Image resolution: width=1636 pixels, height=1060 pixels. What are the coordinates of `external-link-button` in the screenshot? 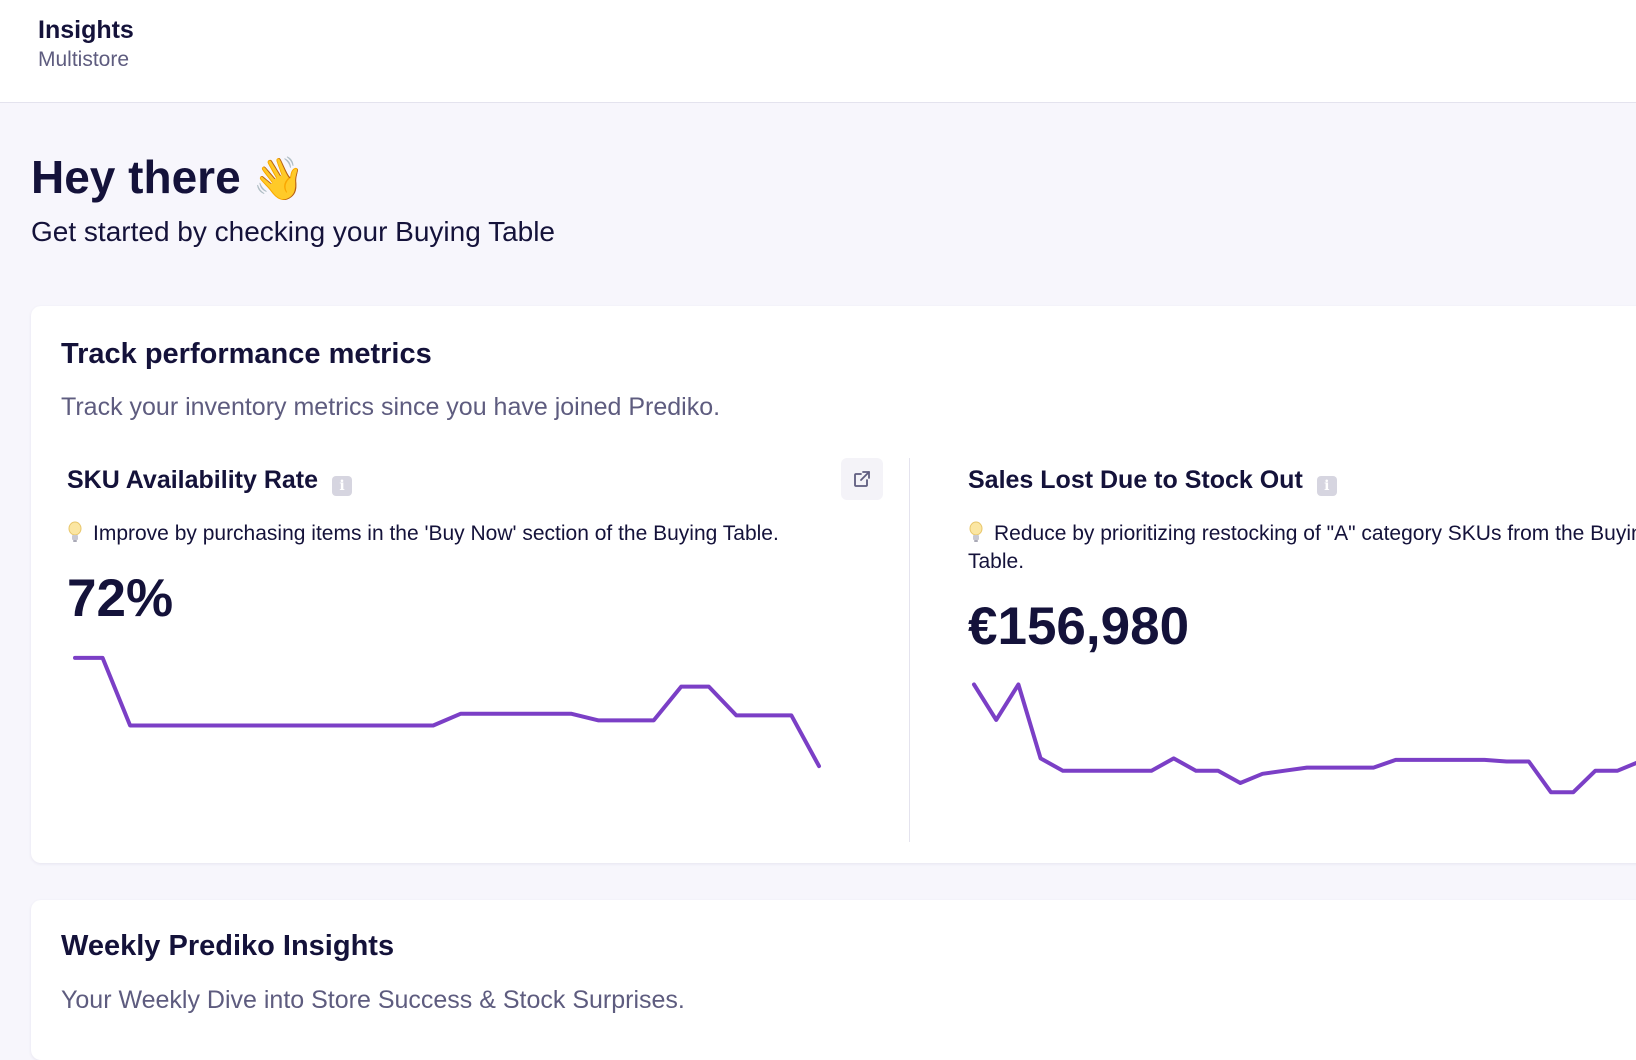 It's located at (862, 479).